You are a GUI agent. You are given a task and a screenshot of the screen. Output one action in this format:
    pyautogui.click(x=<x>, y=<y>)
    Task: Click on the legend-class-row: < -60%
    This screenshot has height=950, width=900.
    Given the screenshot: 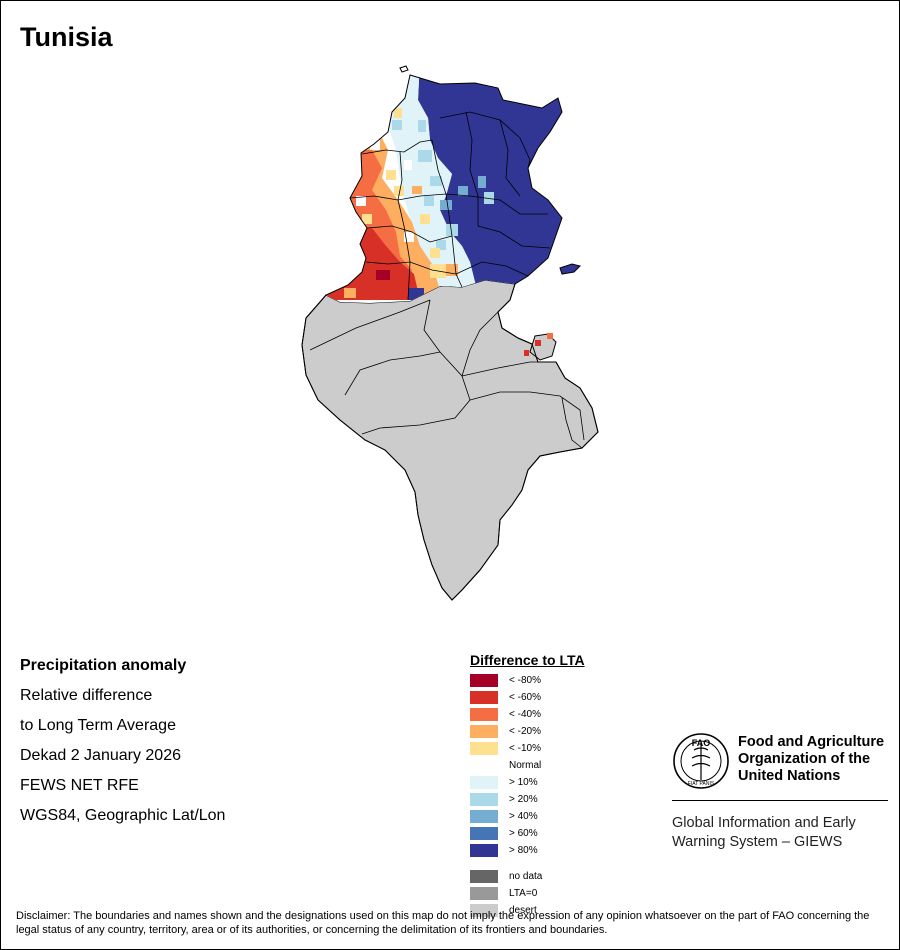 What is the action you would take?
    pyautogui.click(x=527, y=697)
    